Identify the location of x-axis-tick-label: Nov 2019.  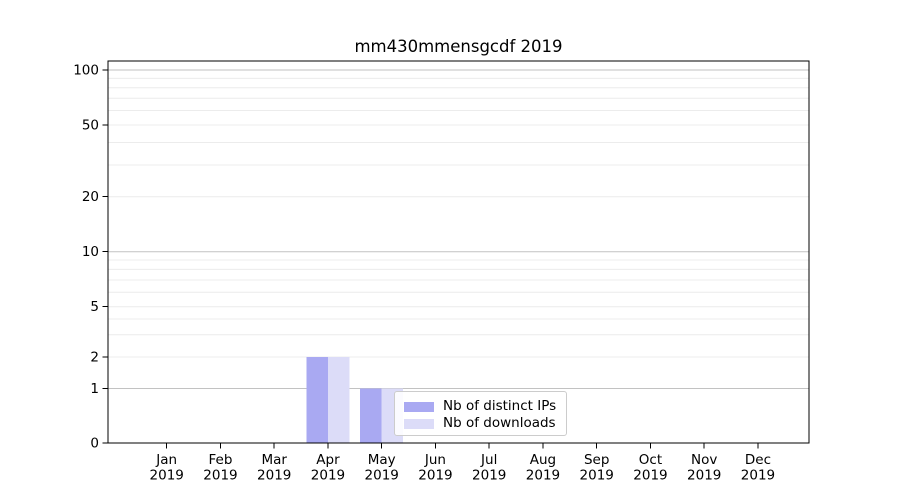
(704, 468).